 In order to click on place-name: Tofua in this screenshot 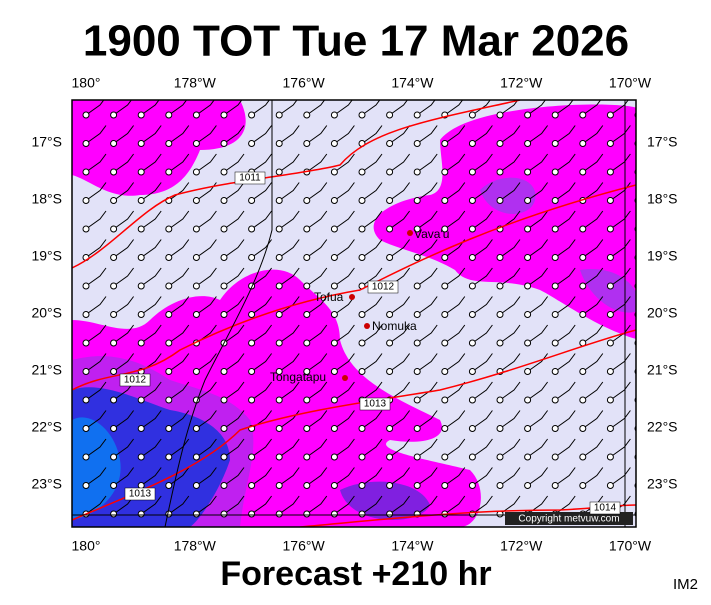, I will do `click(329, 297)`.